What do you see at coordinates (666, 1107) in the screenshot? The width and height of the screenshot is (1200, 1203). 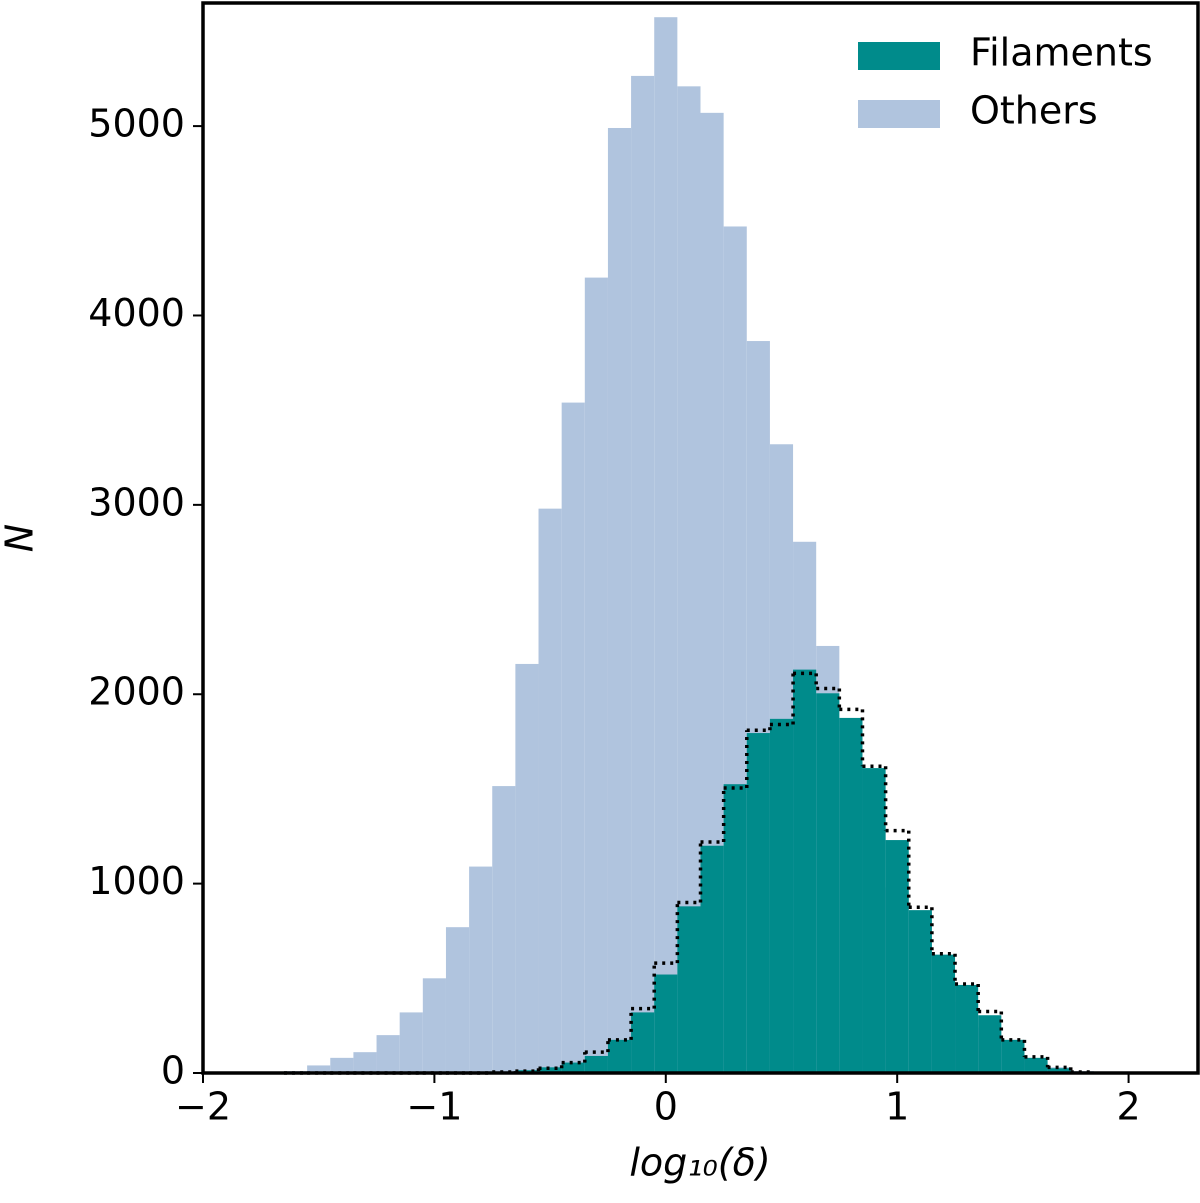 I see `x-tick-label: 0` at bounding box center [666, 1107].